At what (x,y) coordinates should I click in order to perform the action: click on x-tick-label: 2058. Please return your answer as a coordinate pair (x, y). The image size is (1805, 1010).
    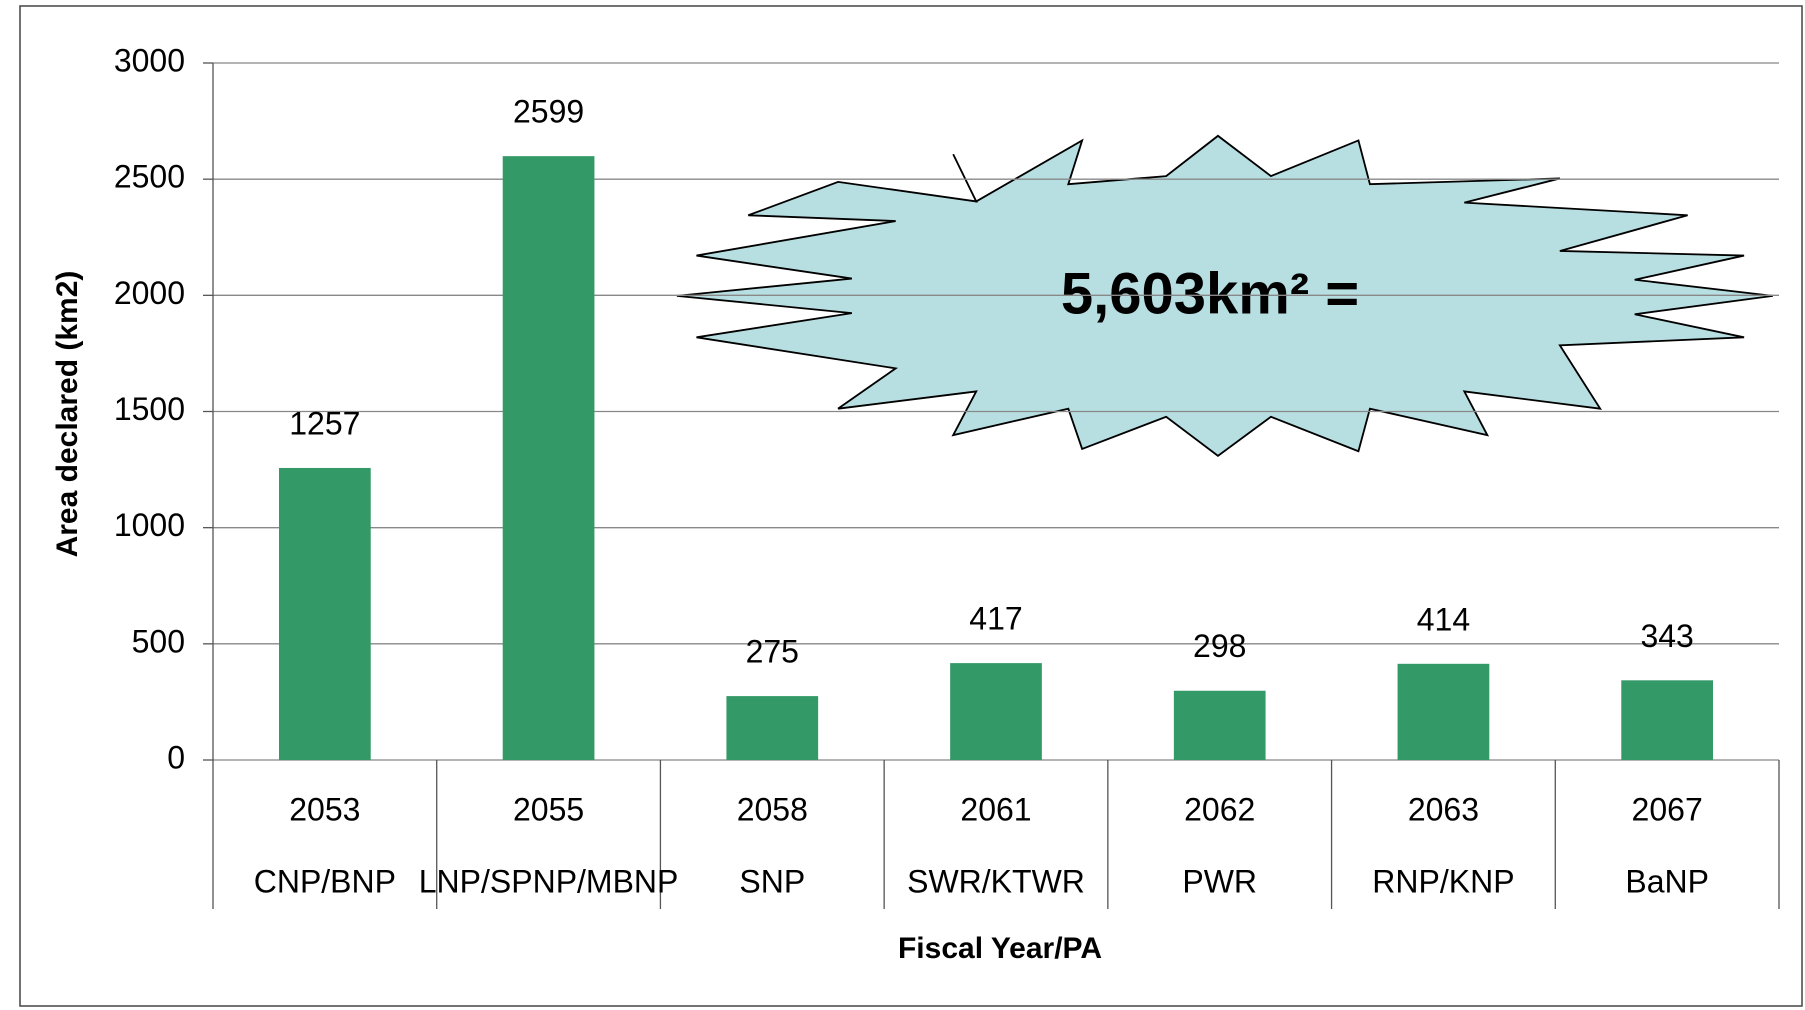
    Looking at the image, I should click on (772, 809).